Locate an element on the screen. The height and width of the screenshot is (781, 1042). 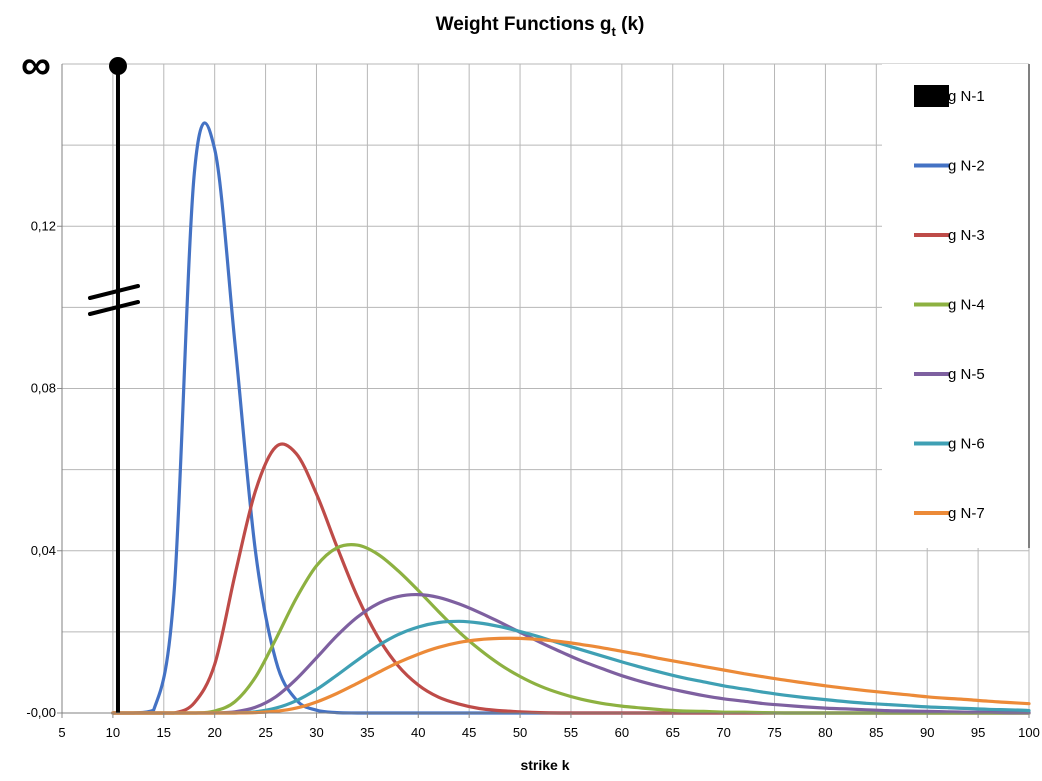
y-tick-label: 0,12 is located at coordinates (43, 225).